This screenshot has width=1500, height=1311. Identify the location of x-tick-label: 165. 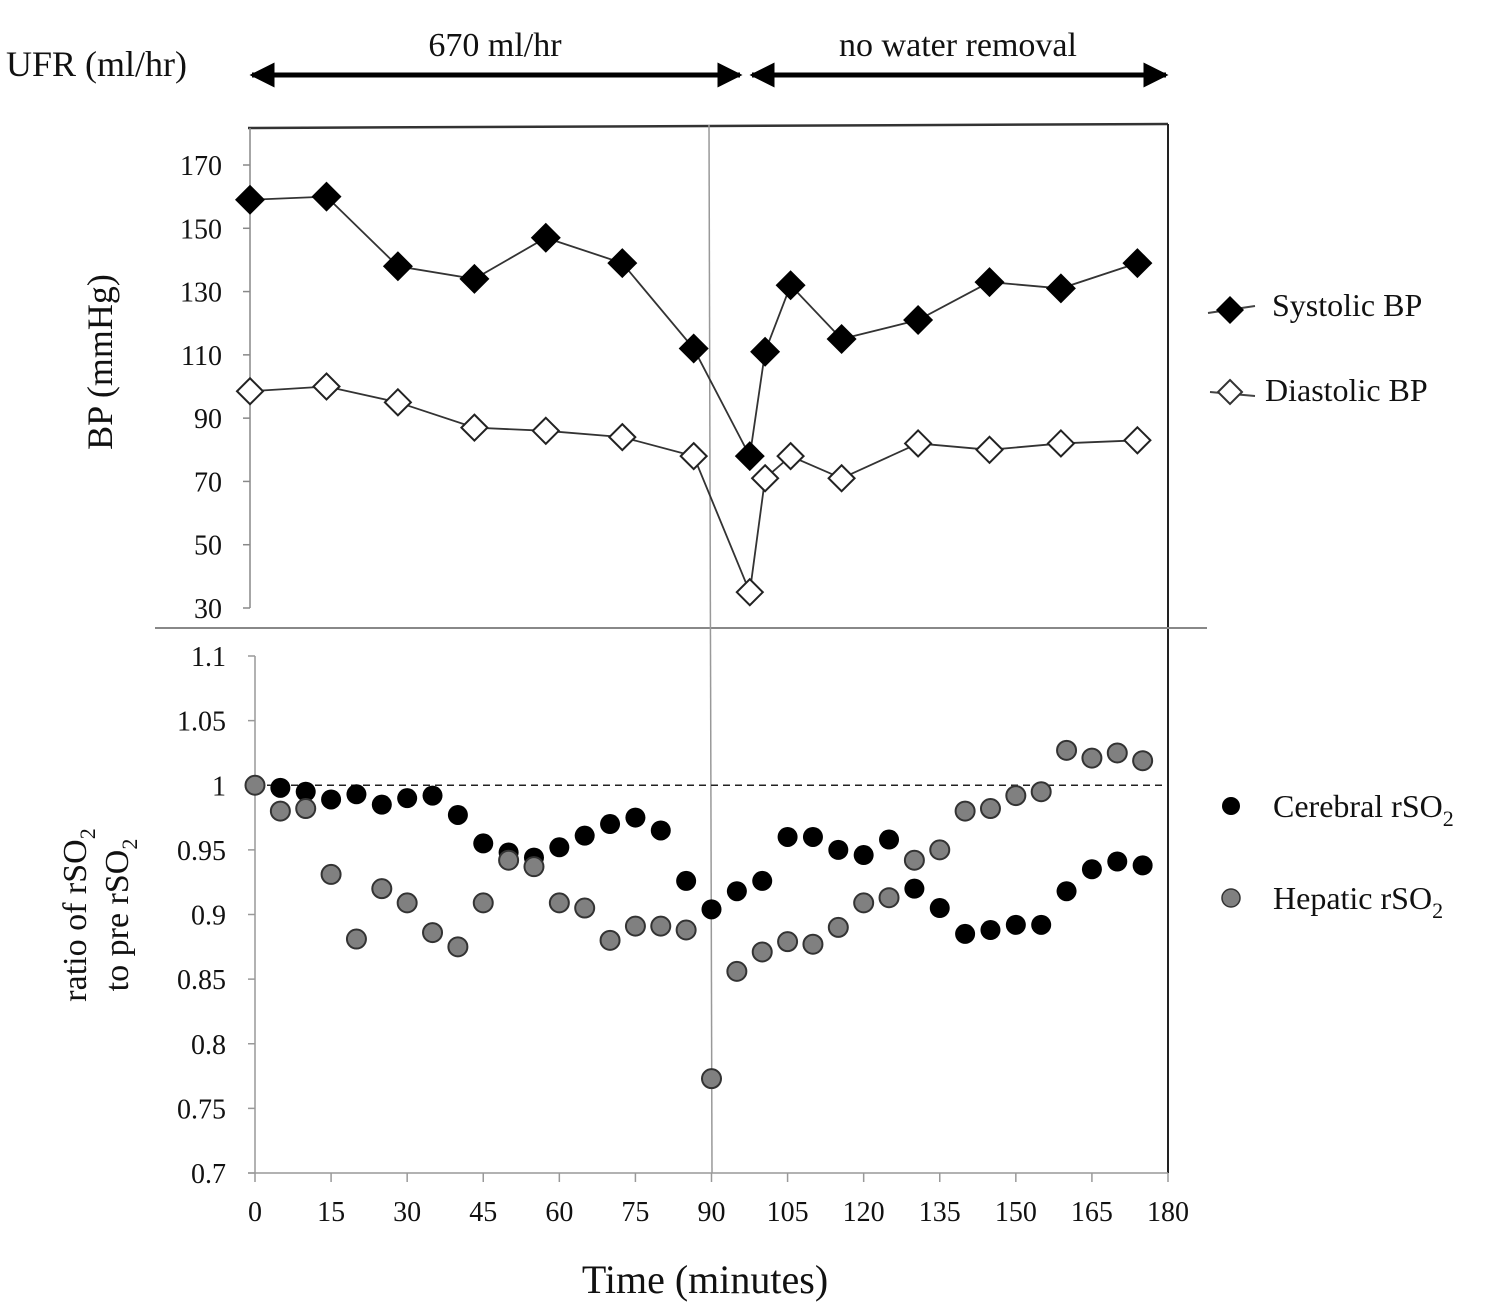
(1092, 1212).